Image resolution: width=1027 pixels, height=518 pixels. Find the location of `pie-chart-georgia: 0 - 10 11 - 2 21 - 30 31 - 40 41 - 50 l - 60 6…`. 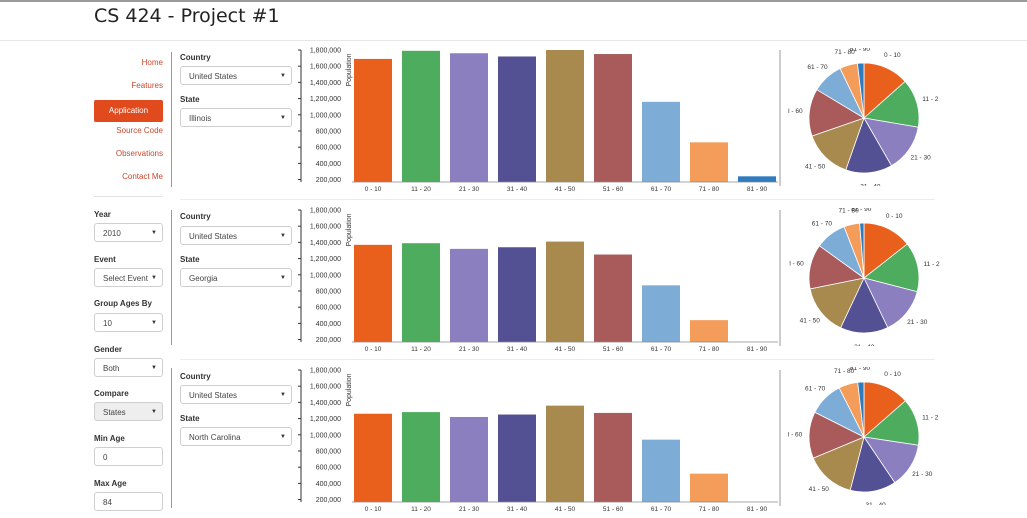

pie-chart-georgia: 0 - 10 11 - 2 21 - 30 31 - 40 41 - 50 l - 60 6… is located at coordinates (864, 277).